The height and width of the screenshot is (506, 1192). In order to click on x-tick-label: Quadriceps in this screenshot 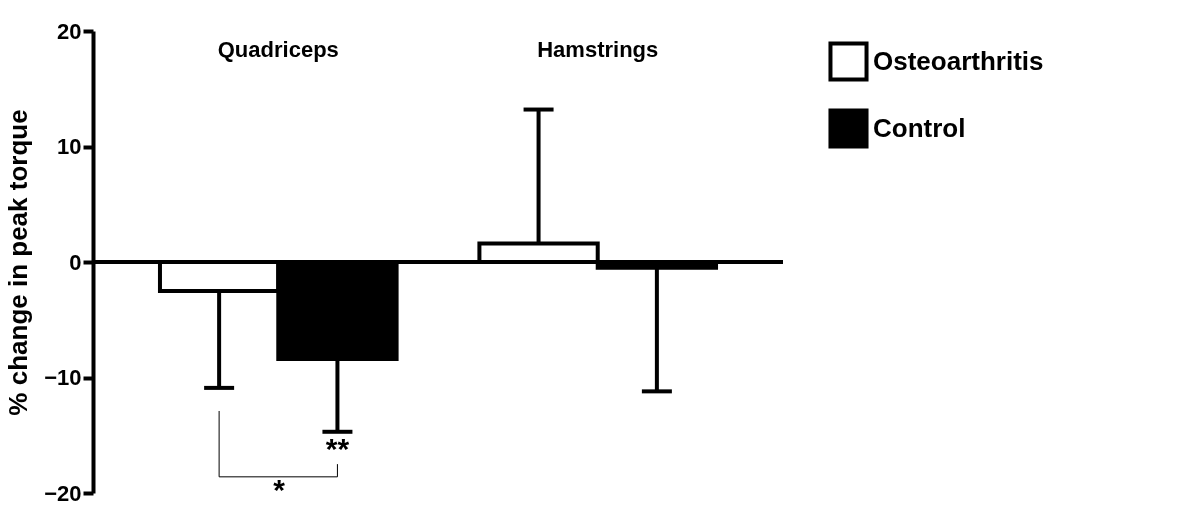, I will do `click(278, 49)`.